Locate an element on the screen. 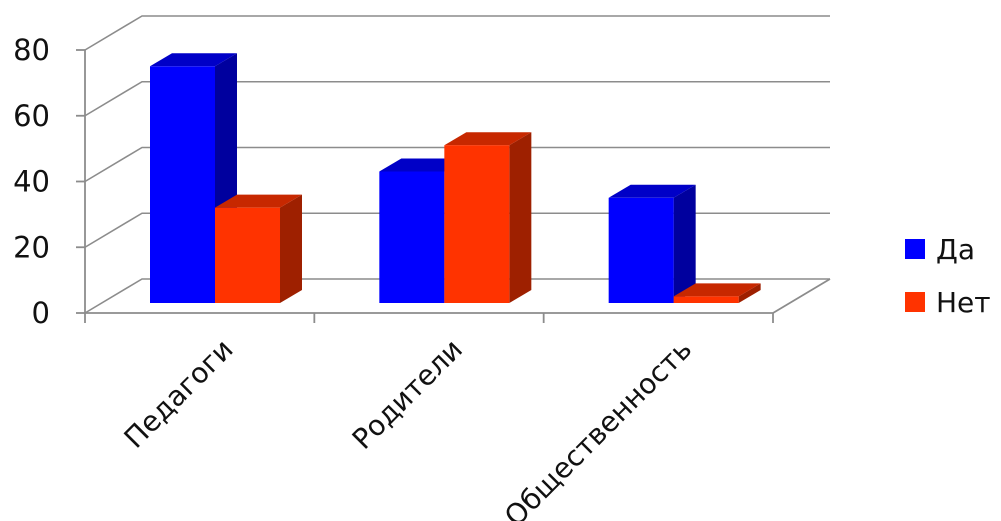  bar-net-roditeli-top is located at coordinates (488, 139).